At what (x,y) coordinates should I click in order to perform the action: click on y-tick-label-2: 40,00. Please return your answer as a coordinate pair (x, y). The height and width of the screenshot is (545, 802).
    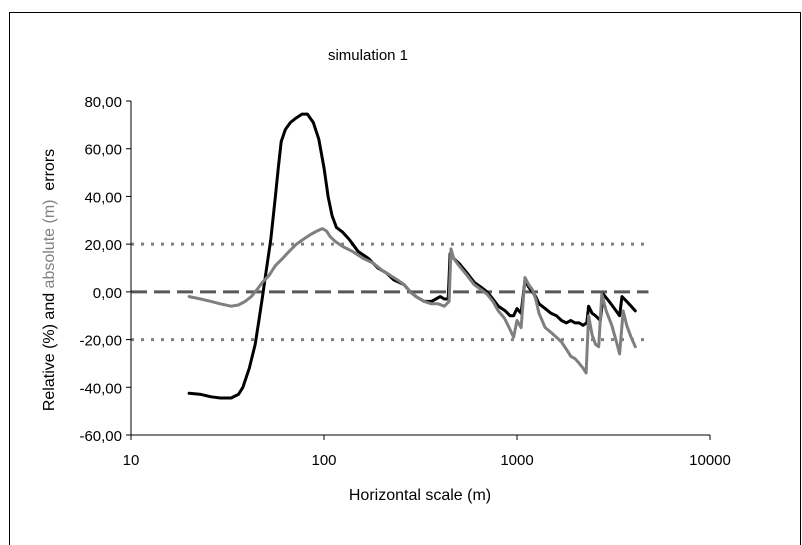
    Looking at the image, I should click on (103, 197).